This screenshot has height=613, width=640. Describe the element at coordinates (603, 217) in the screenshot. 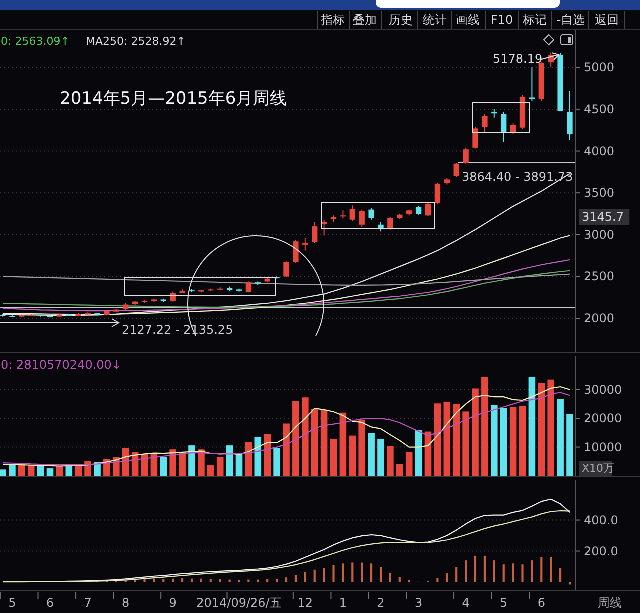

I see `text: 3145.7` at that location.